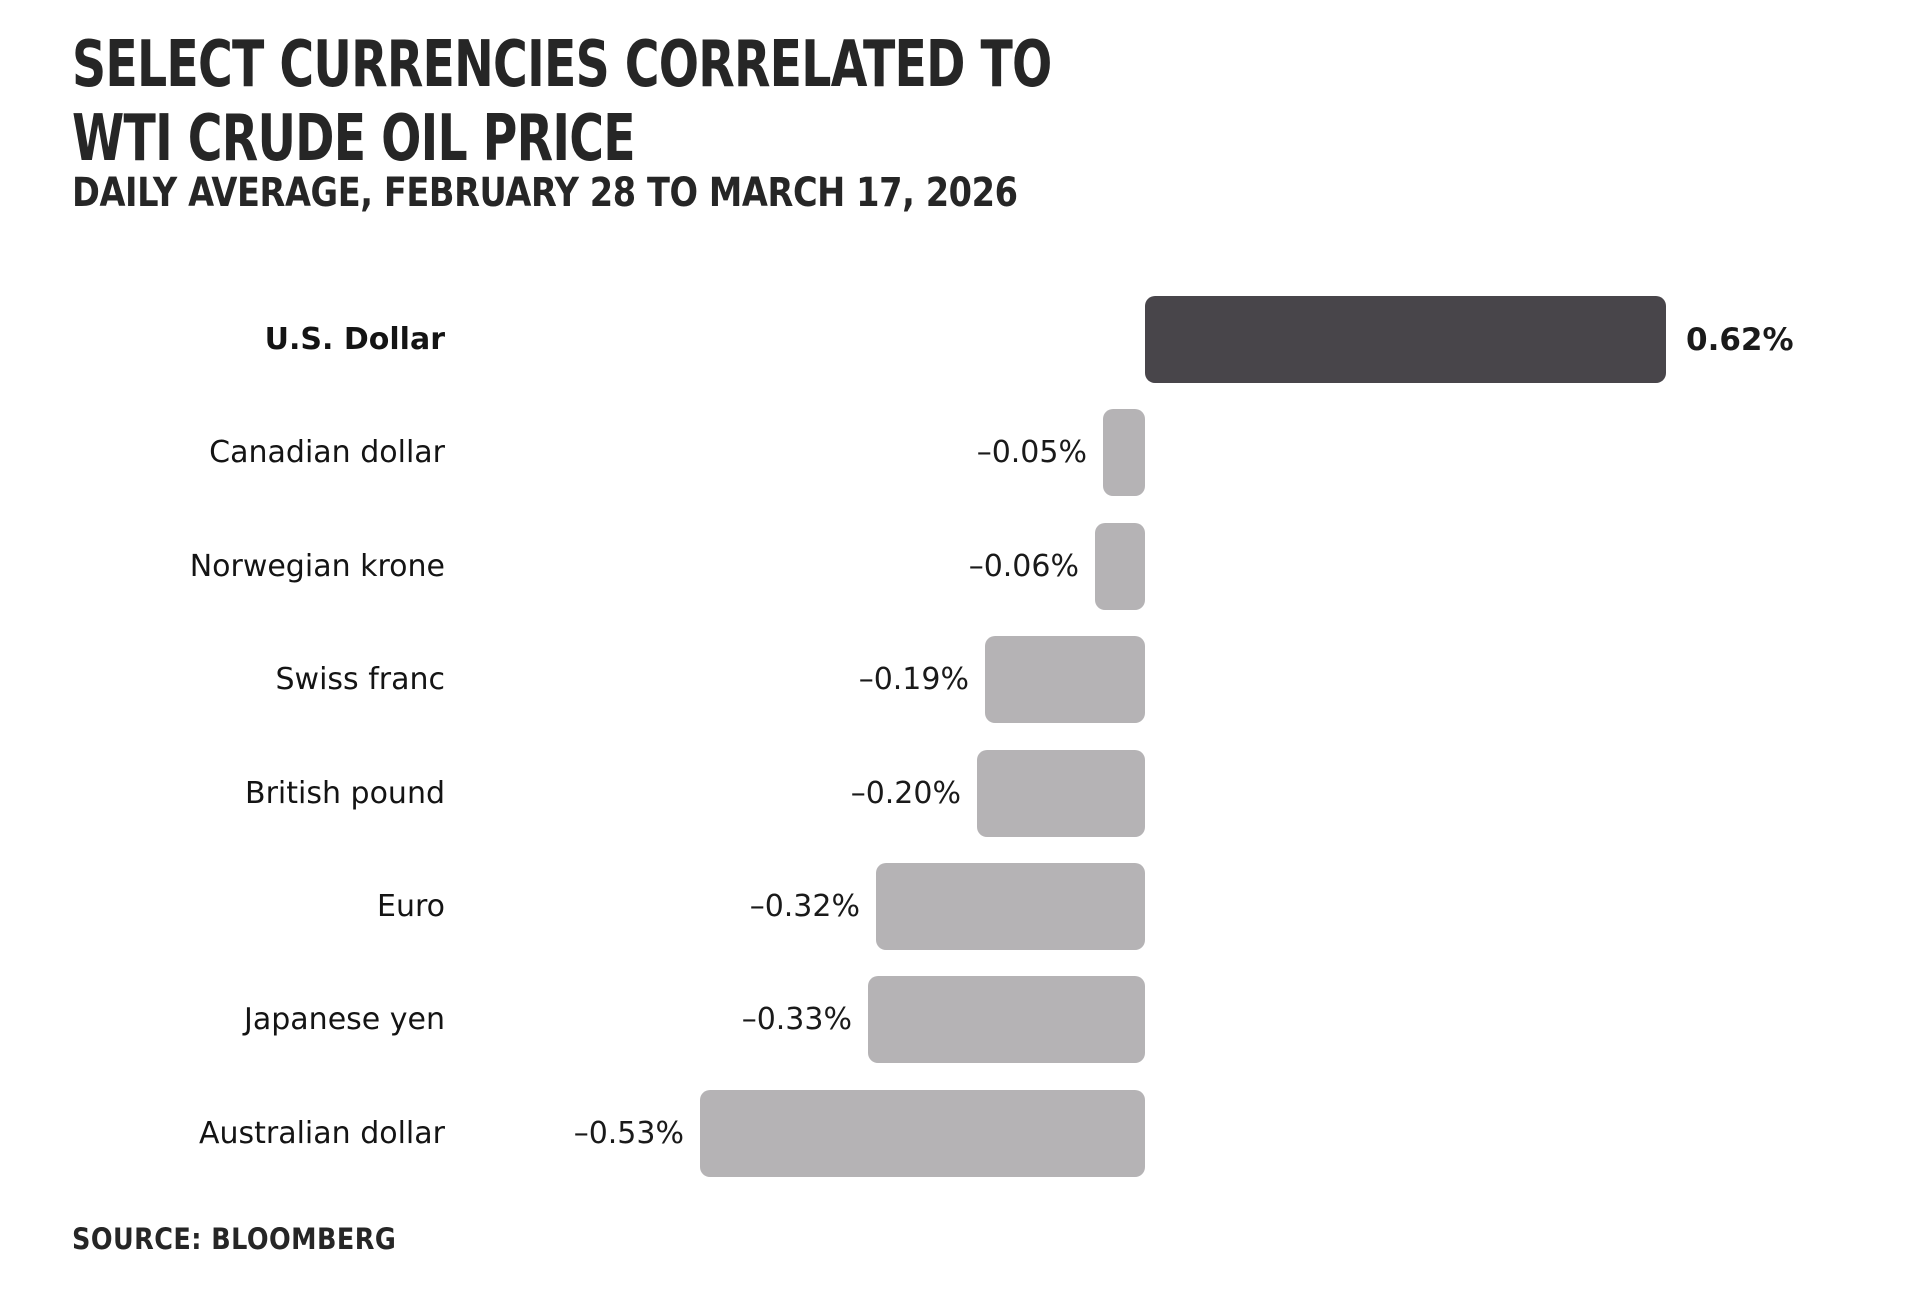 This screenshot has height=1300, width=1920. I want to click on chart-row: Japanese yen –0.33%, so click(960, 1019).